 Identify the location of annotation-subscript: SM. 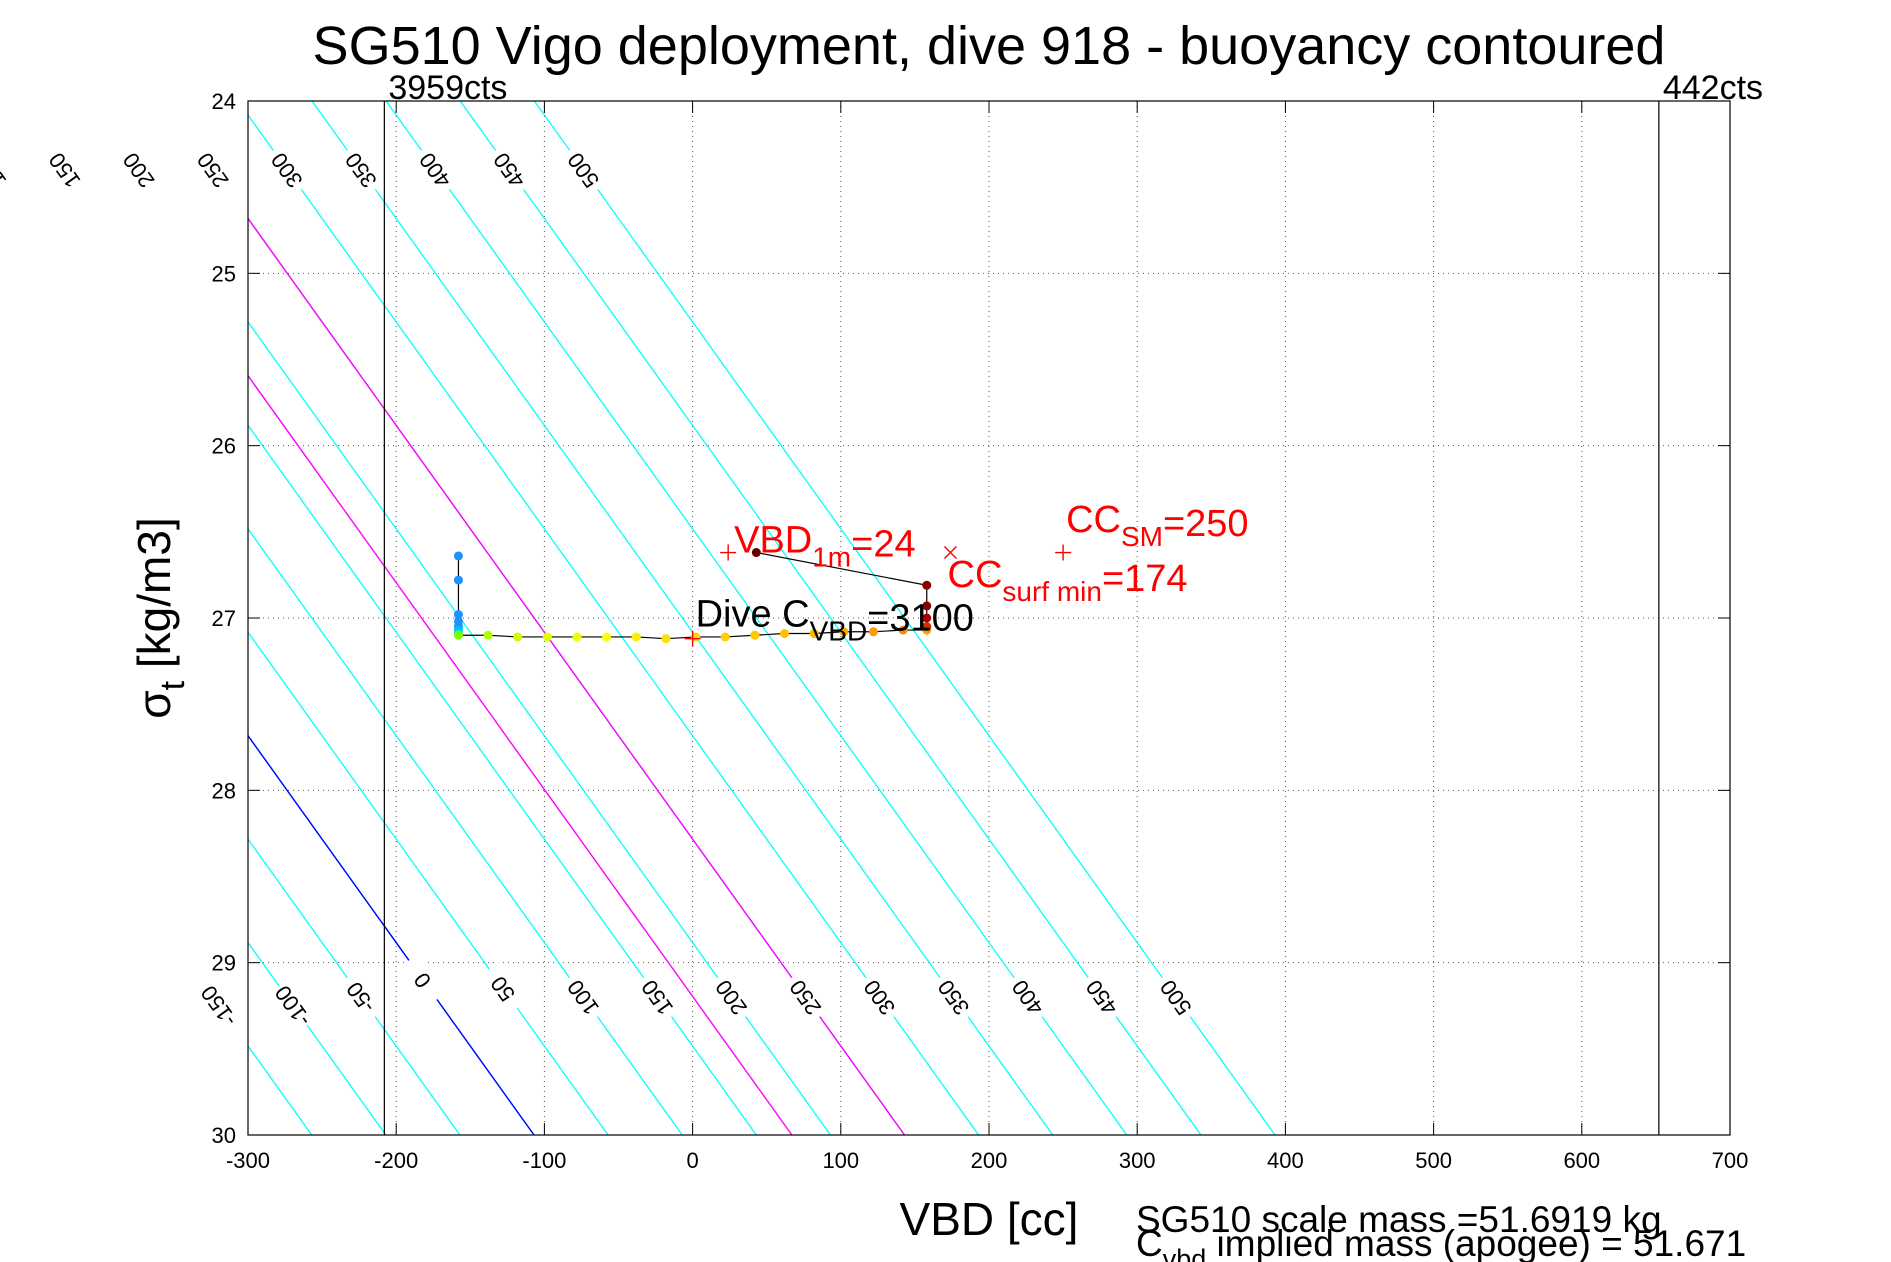
(1142, 536).